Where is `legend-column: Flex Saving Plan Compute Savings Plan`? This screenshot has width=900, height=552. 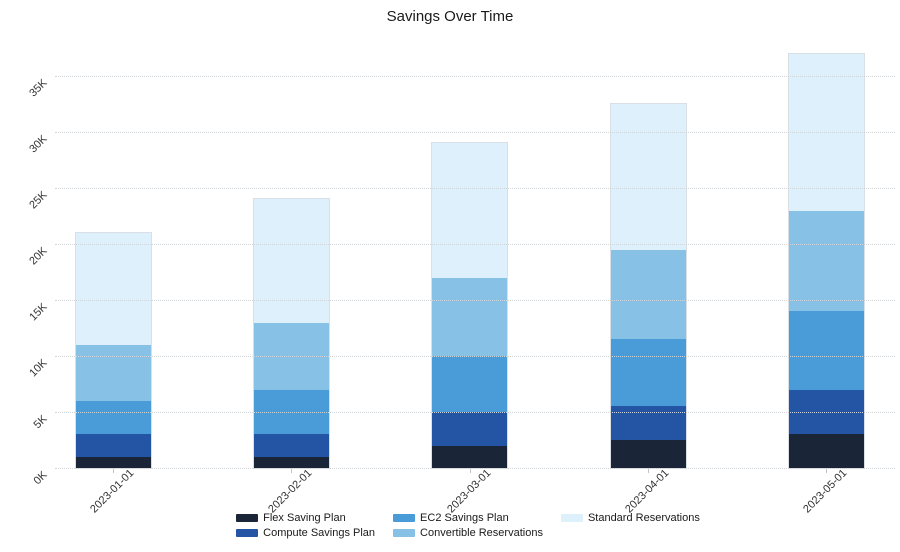
legend-column: Flex Saving Plan Compute Savings Plan is located at coordinates (305, 525).